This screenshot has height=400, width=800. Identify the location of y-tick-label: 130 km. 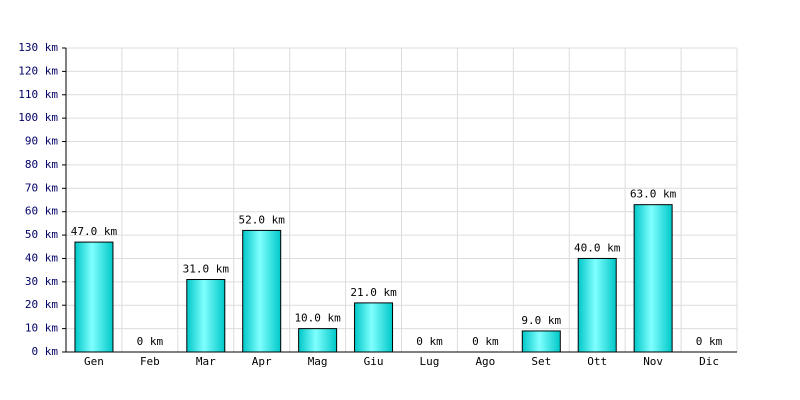
(38, 47).